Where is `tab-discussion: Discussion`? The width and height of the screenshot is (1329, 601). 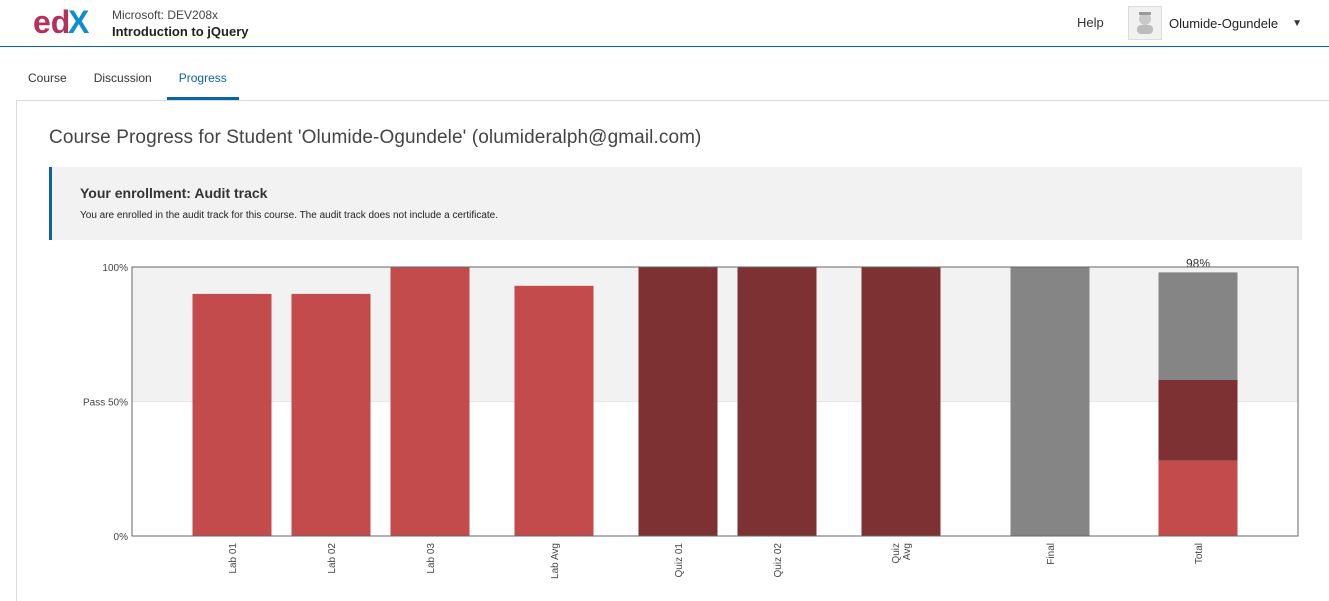 tab-discussion: Discussion is located at coordinates (122, 78).